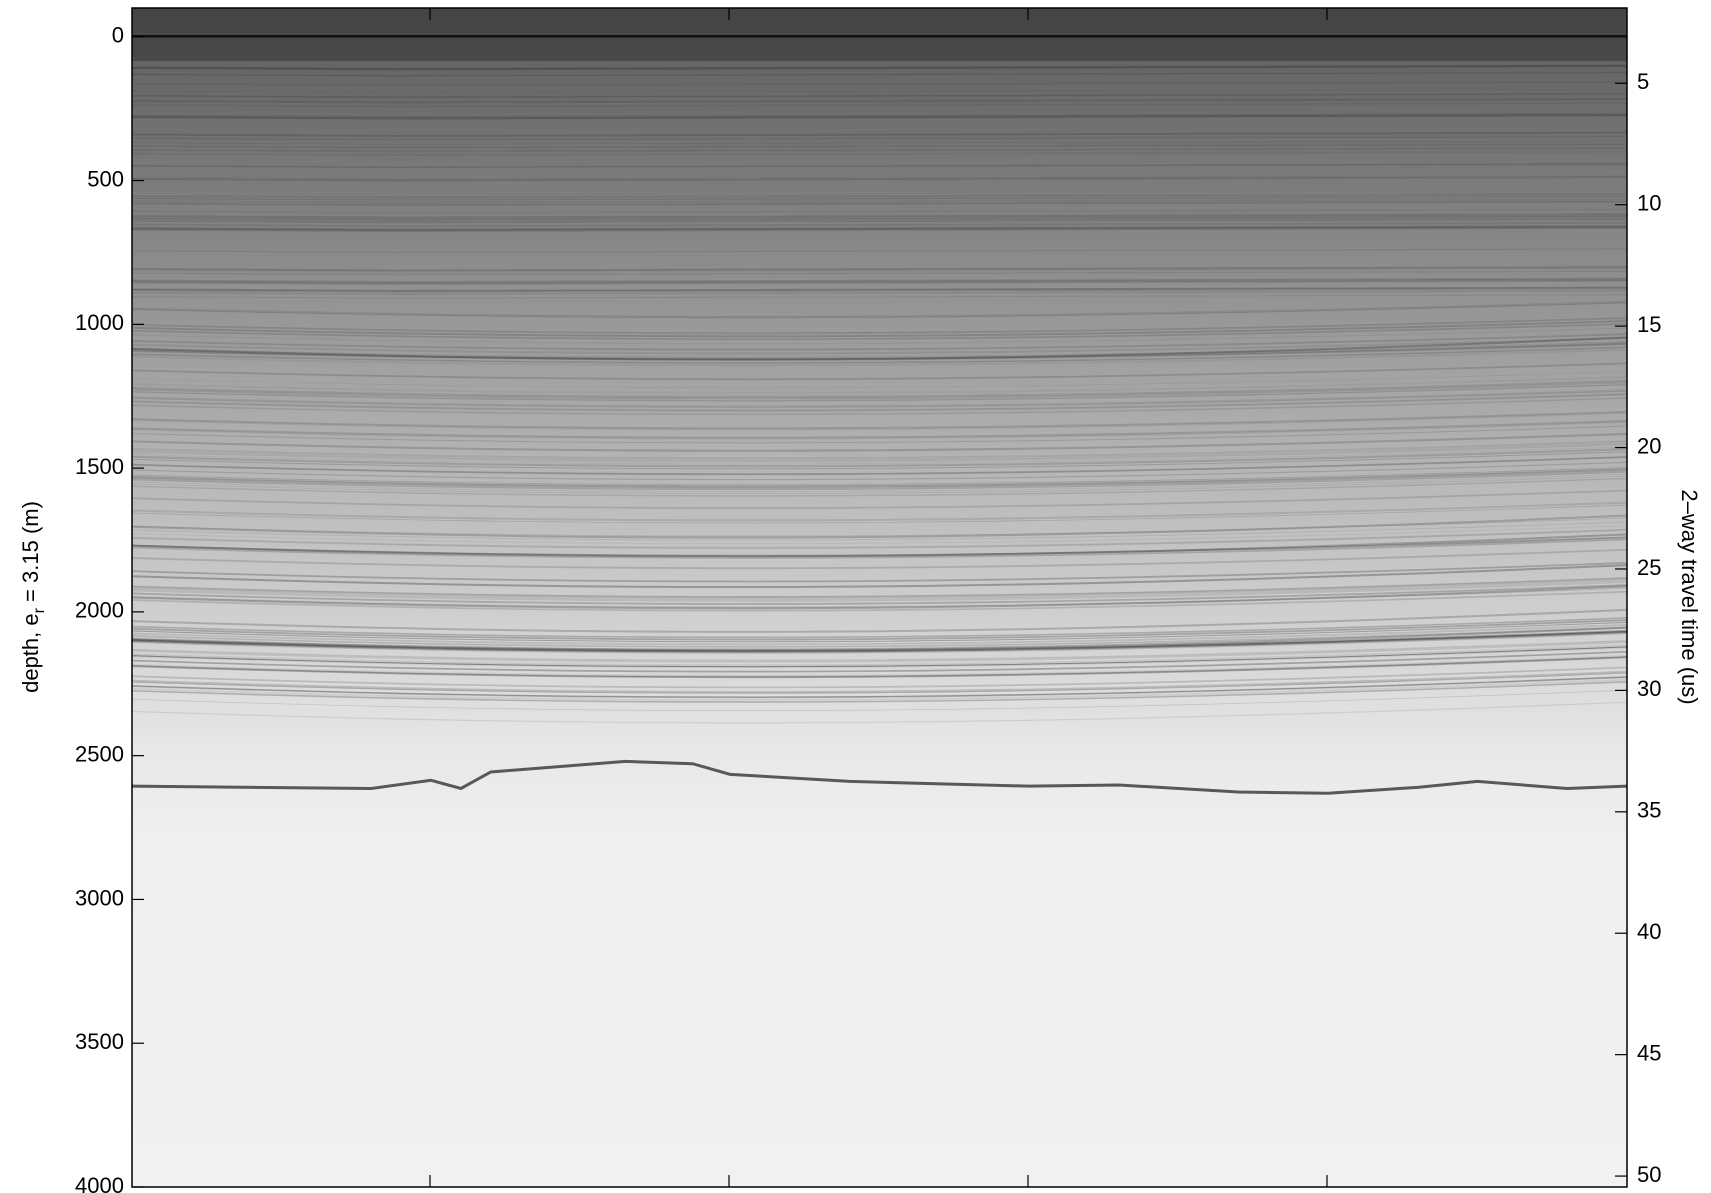 Image resolution: width=1711 pixels, height=1193 pixels. I want to click on y2-tick-label: 45, so click(1649, 1052).